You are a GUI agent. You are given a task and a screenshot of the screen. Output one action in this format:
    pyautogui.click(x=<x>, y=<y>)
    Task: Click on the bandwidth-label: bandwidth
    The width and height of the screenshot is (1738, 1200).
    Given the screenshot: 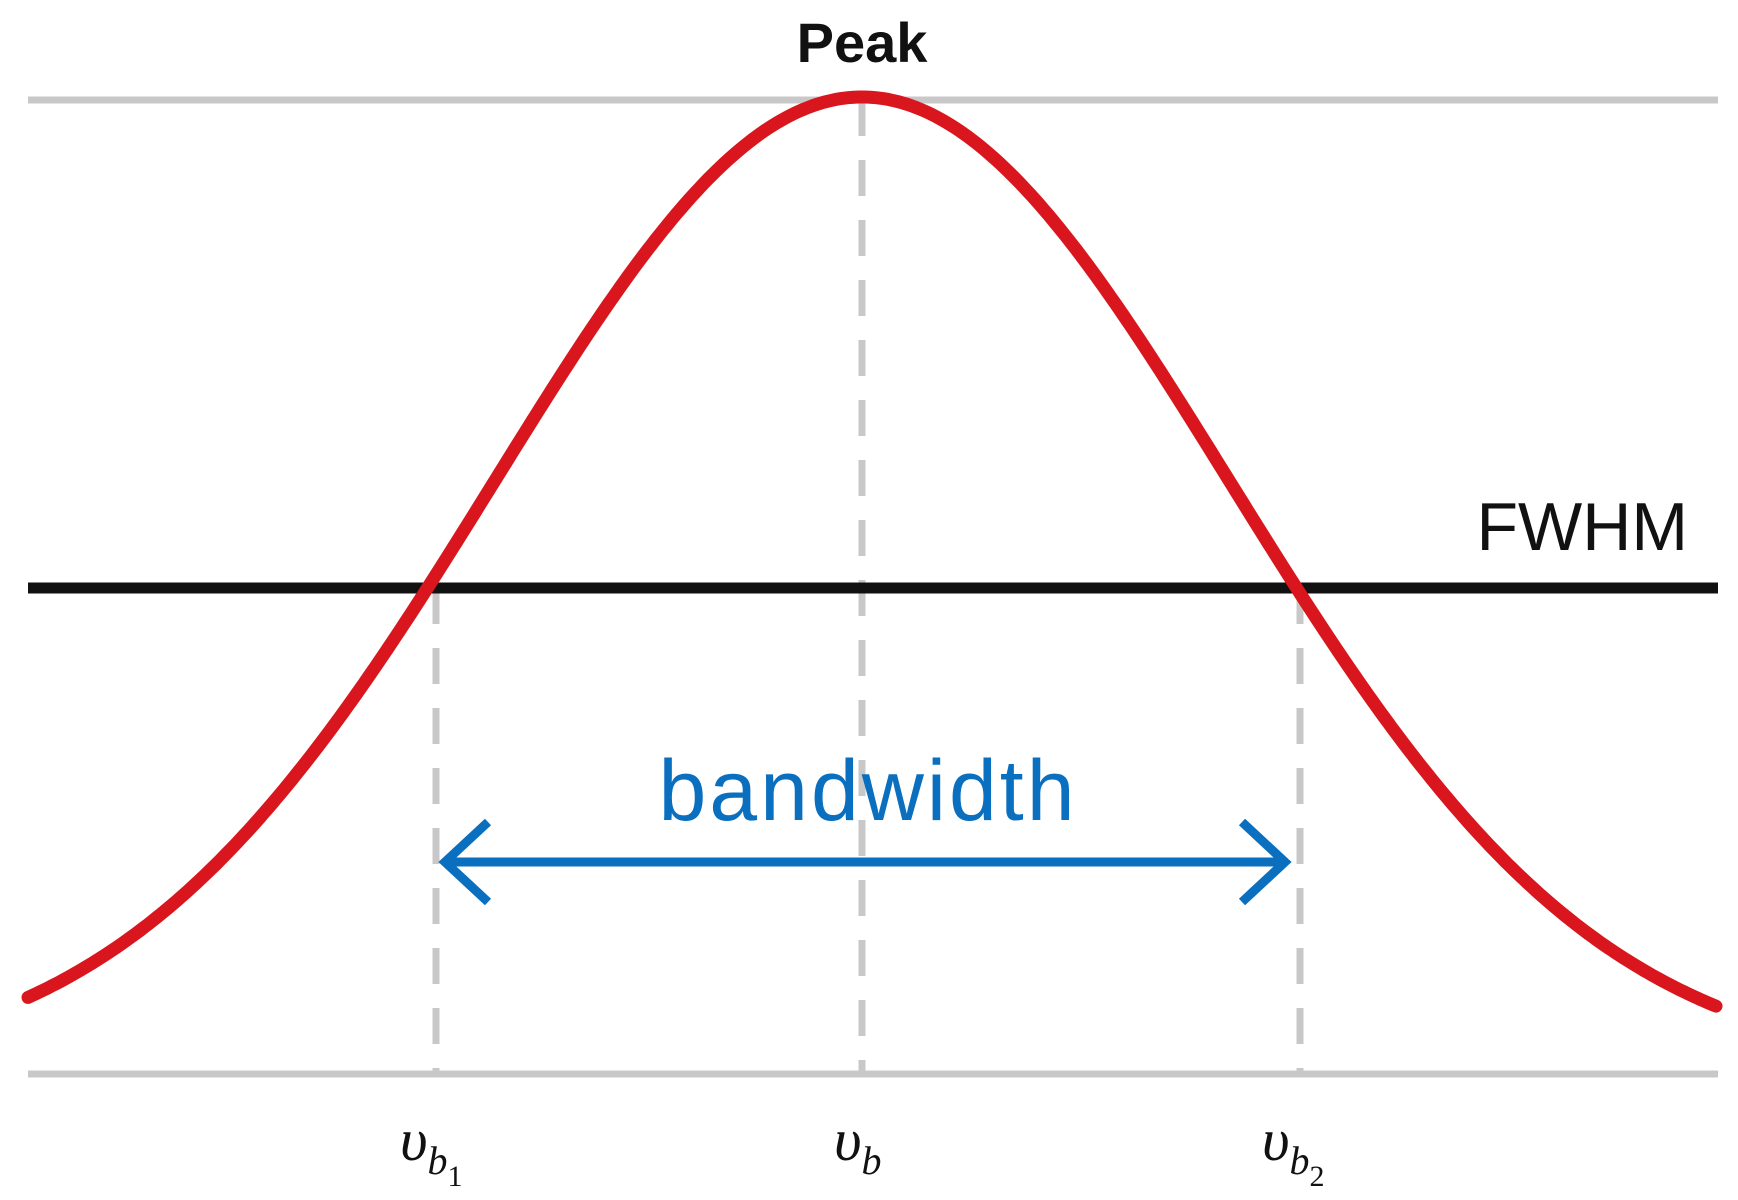 What is the action you would take?
    pyautogui.click(x=867, y=791)
    